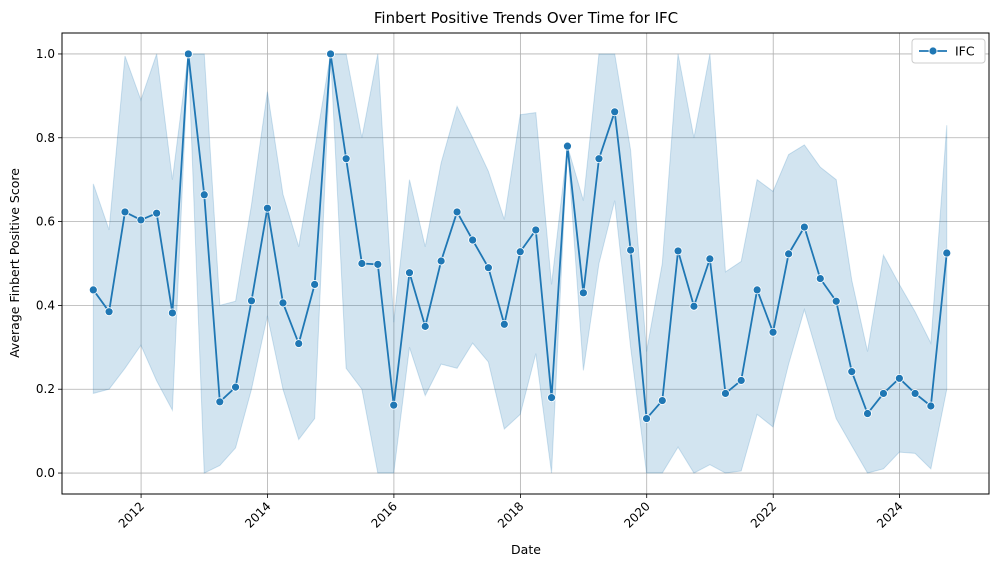  I want to click on legend-box, so click(948, 51).